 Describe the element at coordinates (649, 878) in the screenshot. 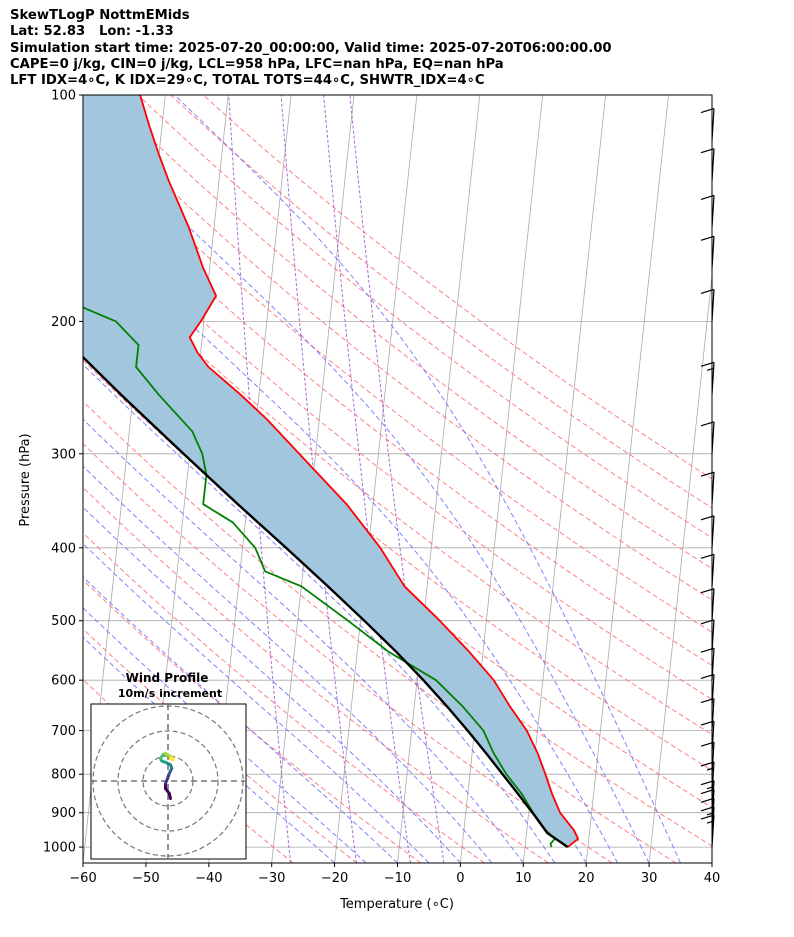

I see `x-tick-label: 30` at that location.